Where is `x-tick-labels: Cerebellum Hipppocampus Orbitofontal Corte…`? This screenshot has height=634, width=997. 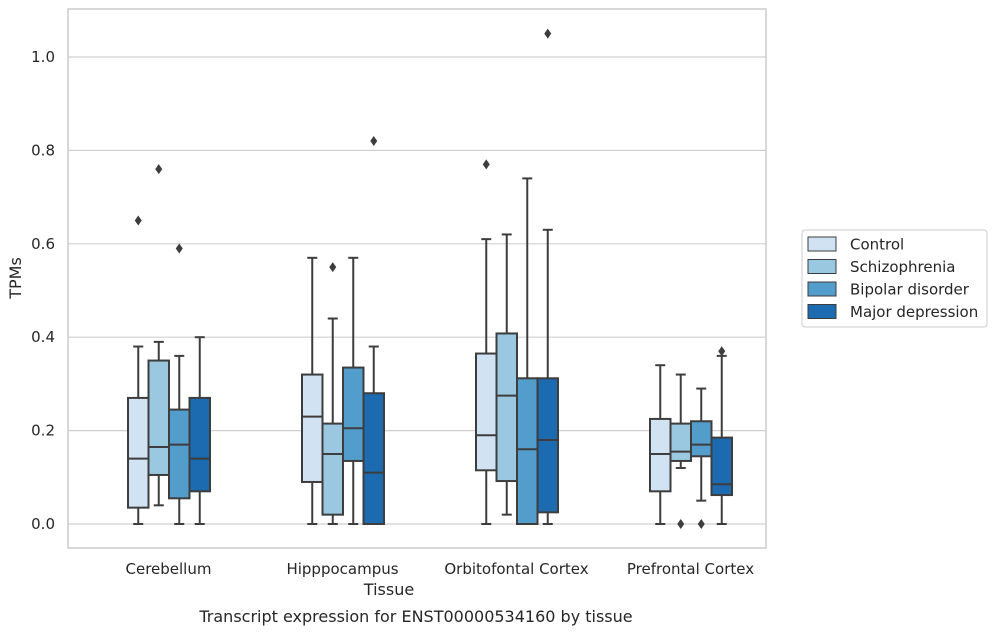
x-tick-labels: Cerebellum Hipppocampus Orbitofontal Corte… is located at coordinates (440, 569).